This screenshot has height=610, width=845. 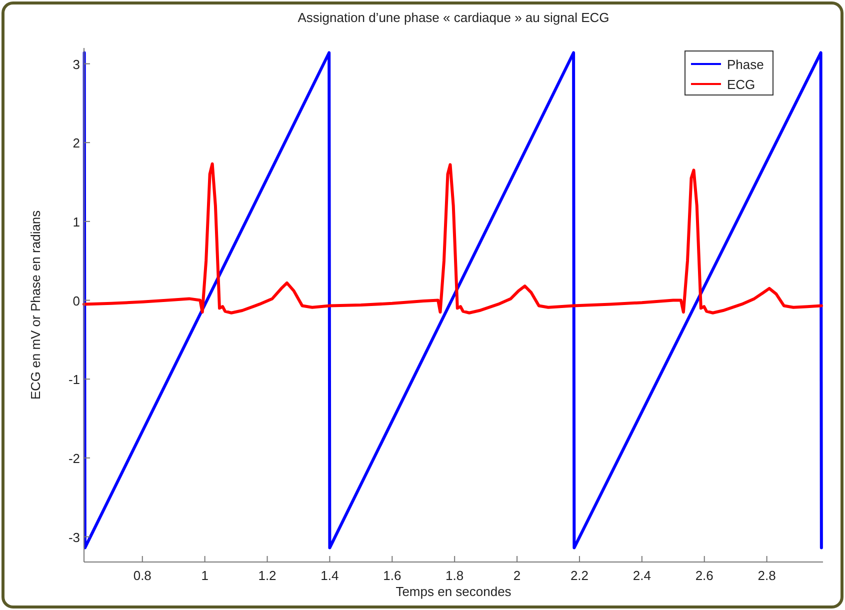 What do you see at coordinates (579, 575) in the screenshot?
I see `x-tick-label: 2.2` at bounding box center [579, 575].